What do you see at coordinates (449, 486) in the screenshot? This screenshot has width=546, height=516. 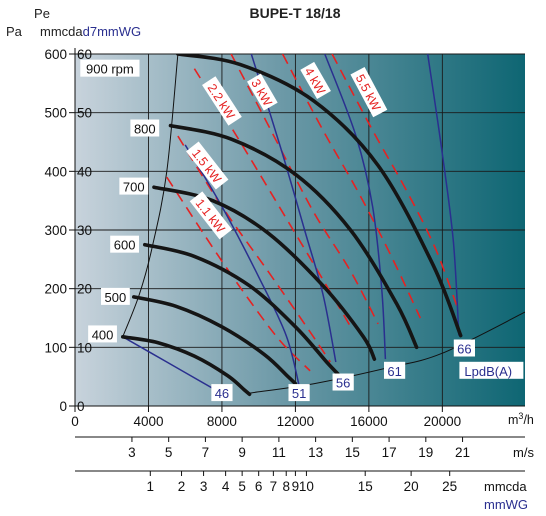 I see `mmcda-scale-tick-label: 25` at bounding box center [449, 486].